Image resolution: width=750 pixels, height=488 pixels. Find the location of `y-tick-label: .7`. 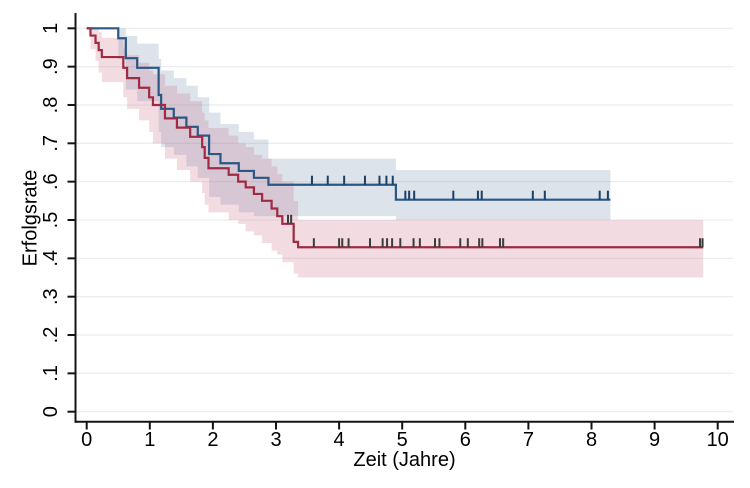

y-tick-label: .7 is located at coordinates (51, 143).